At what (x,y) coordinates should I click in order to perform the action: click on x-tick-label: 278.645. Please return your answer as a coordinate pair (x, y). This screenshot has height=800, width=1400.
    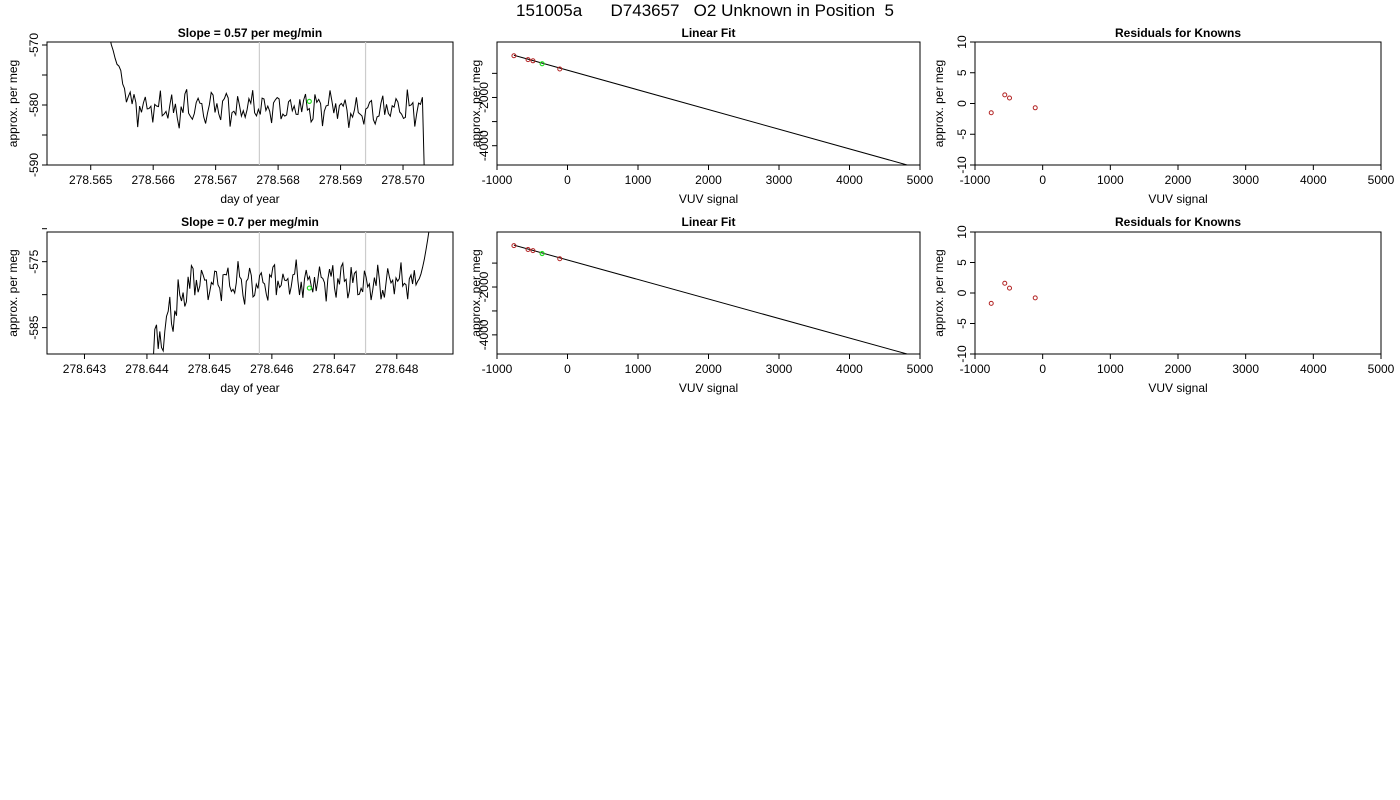
    Looking at the image, I should click on (210, 369).